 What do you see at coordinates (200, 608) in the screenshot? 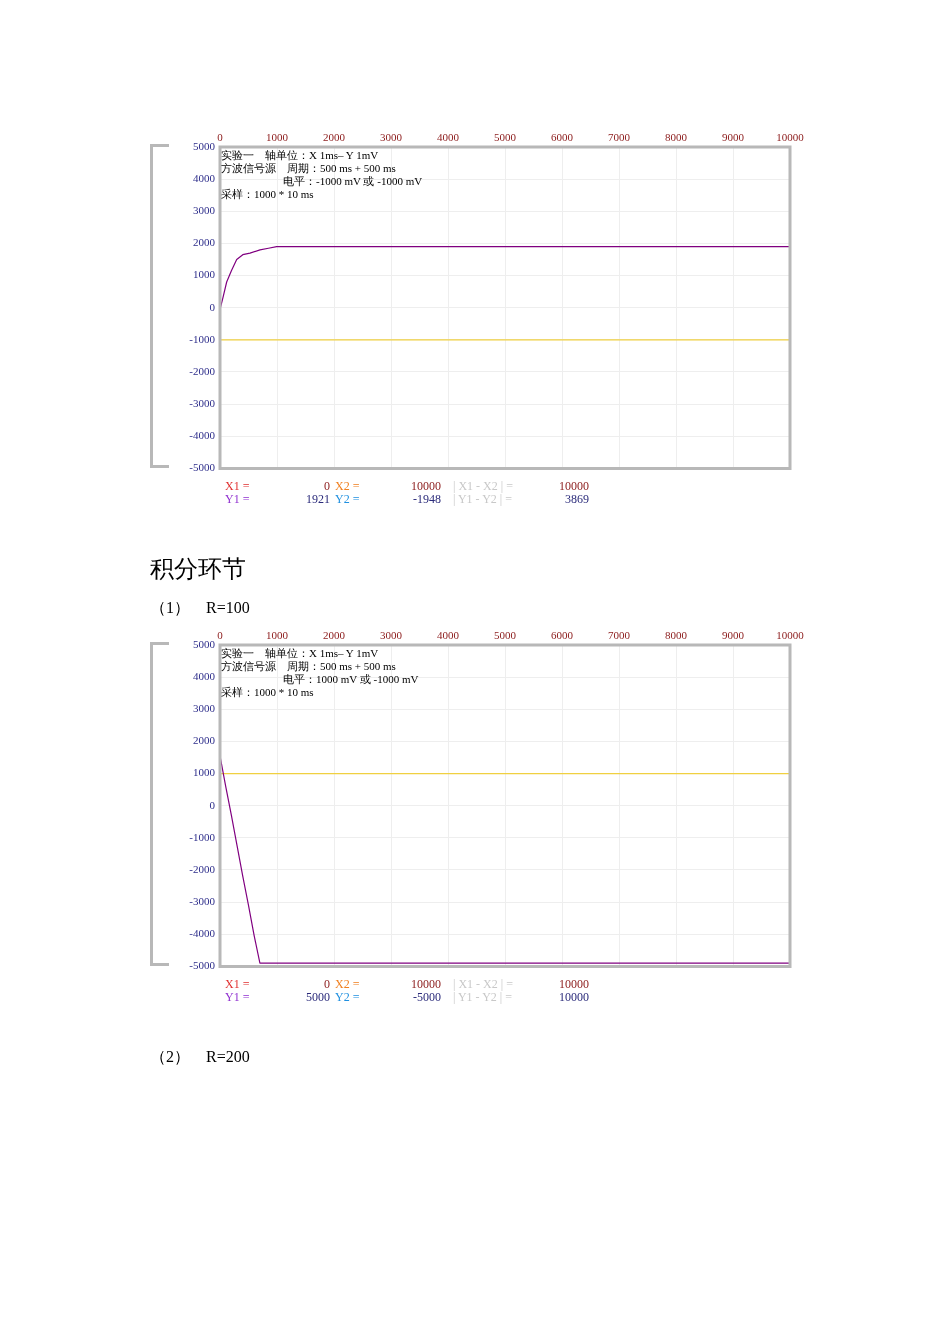
I see `chart-subtitle: （1） R=100` at bounding box center [200, 608].